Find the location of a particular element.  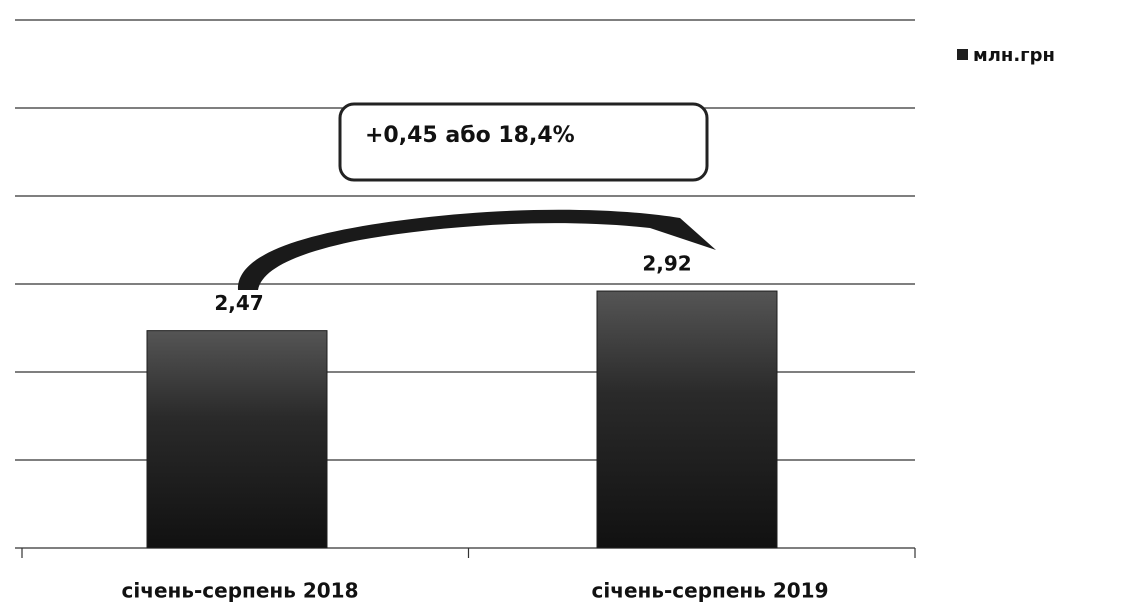

legend-swatch is located at coordinates (962, 54).